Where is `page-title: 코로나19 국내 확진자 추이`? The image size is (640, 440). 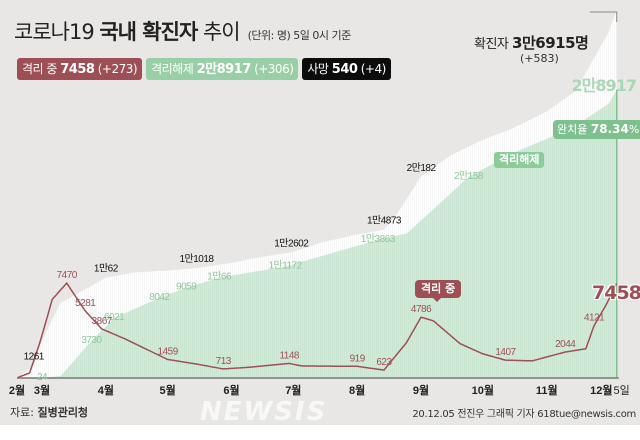
page-title: 코로나19 국내 확진자 추이 is located at coordinates (127, 31).